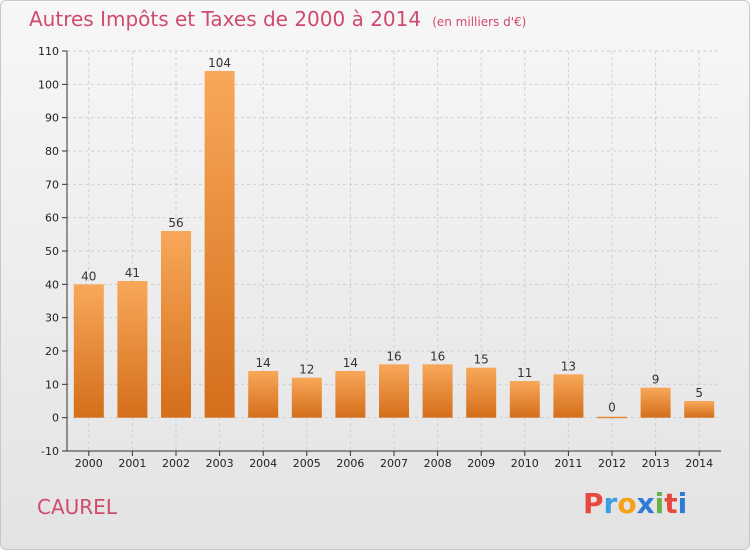 This screenshot has height=550, width=750. Describe the element at coordinates (50, 451) in the screenshot. I see `y-tick-label: -10` at that location.